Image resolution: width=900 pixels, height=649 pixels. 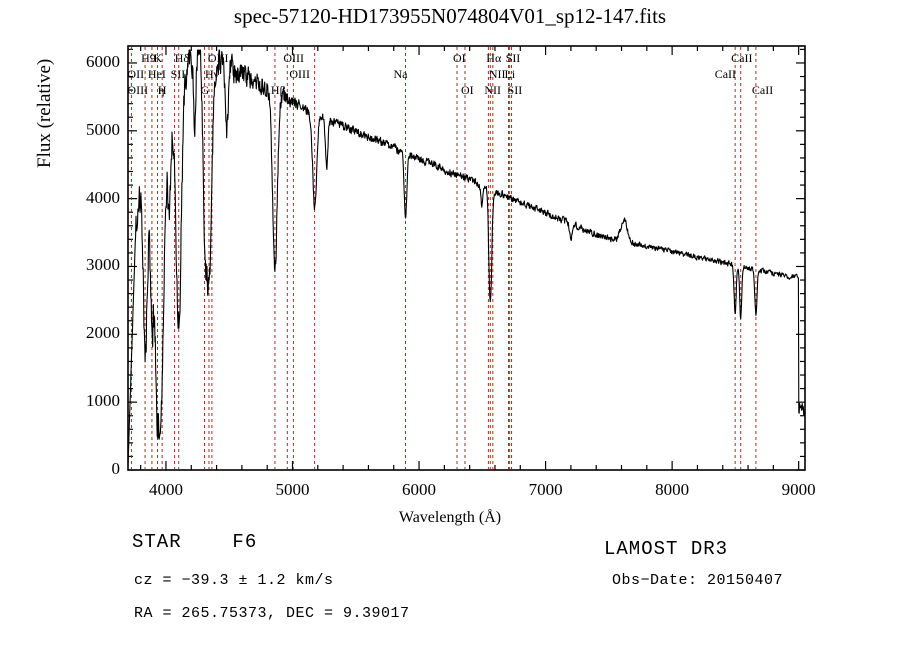 What do you see at coordinates (138, 90) in the screenshot?
I see `spectral-line-label-OIII-3727: OIII` at bounding box center [138, 90].